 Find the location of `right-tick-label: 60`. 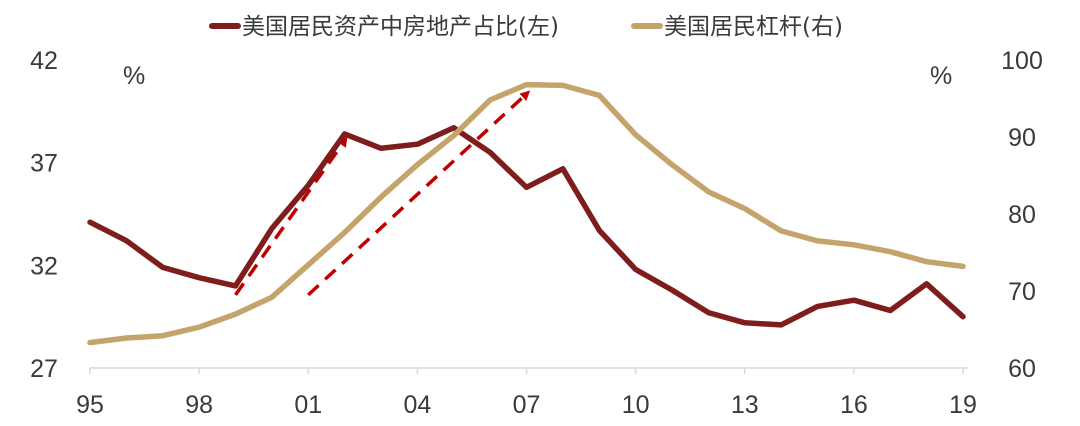

right-tick-label: 60 is located at coordinates (1022, 369).